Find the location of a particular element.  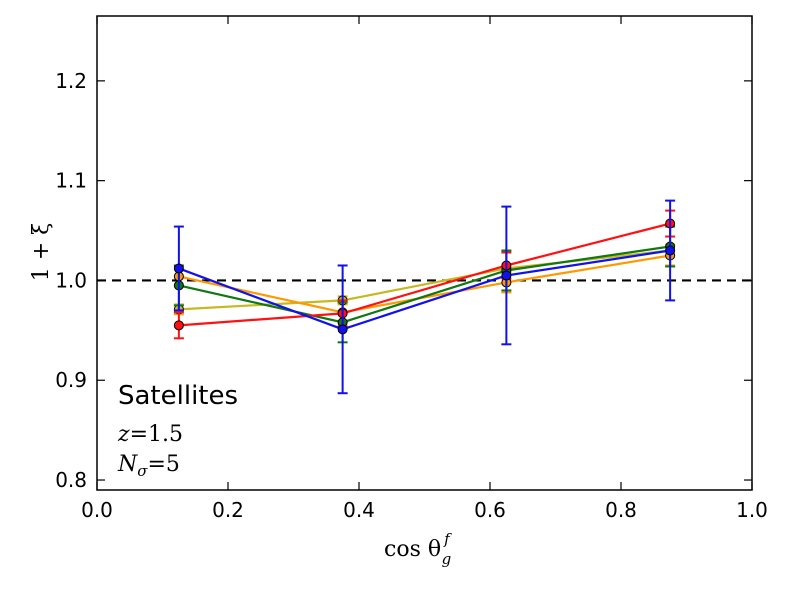

x-tick-label: 1.0 is located at coordinates (752, 510).